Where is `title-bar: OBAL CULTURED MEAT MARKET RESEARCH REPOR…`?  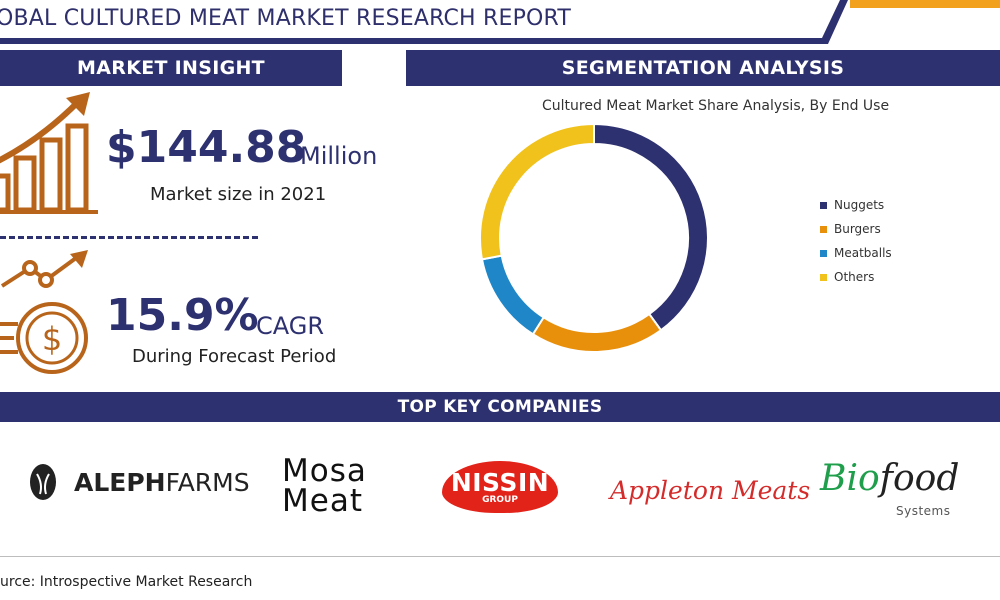 title-bar: OBAL CULTURED MEAT MARKET RESEARCH REPOR… is located at coordinates (500, 23).